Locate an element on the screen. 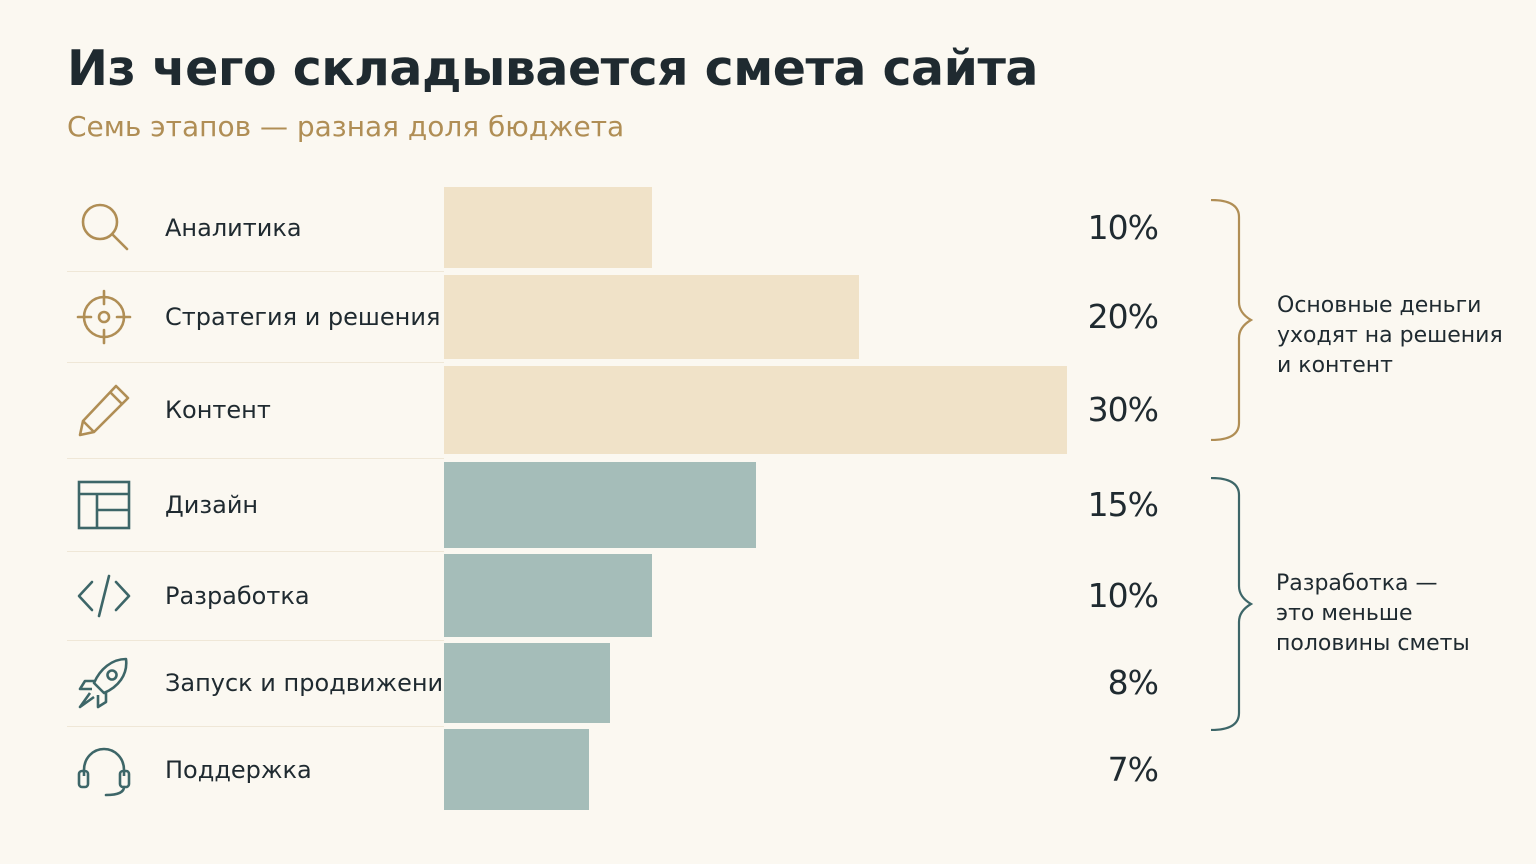 This screenshot has width=1536, height=864. note-dev-line-2: это меньше is located at coordinates (1344, 613).